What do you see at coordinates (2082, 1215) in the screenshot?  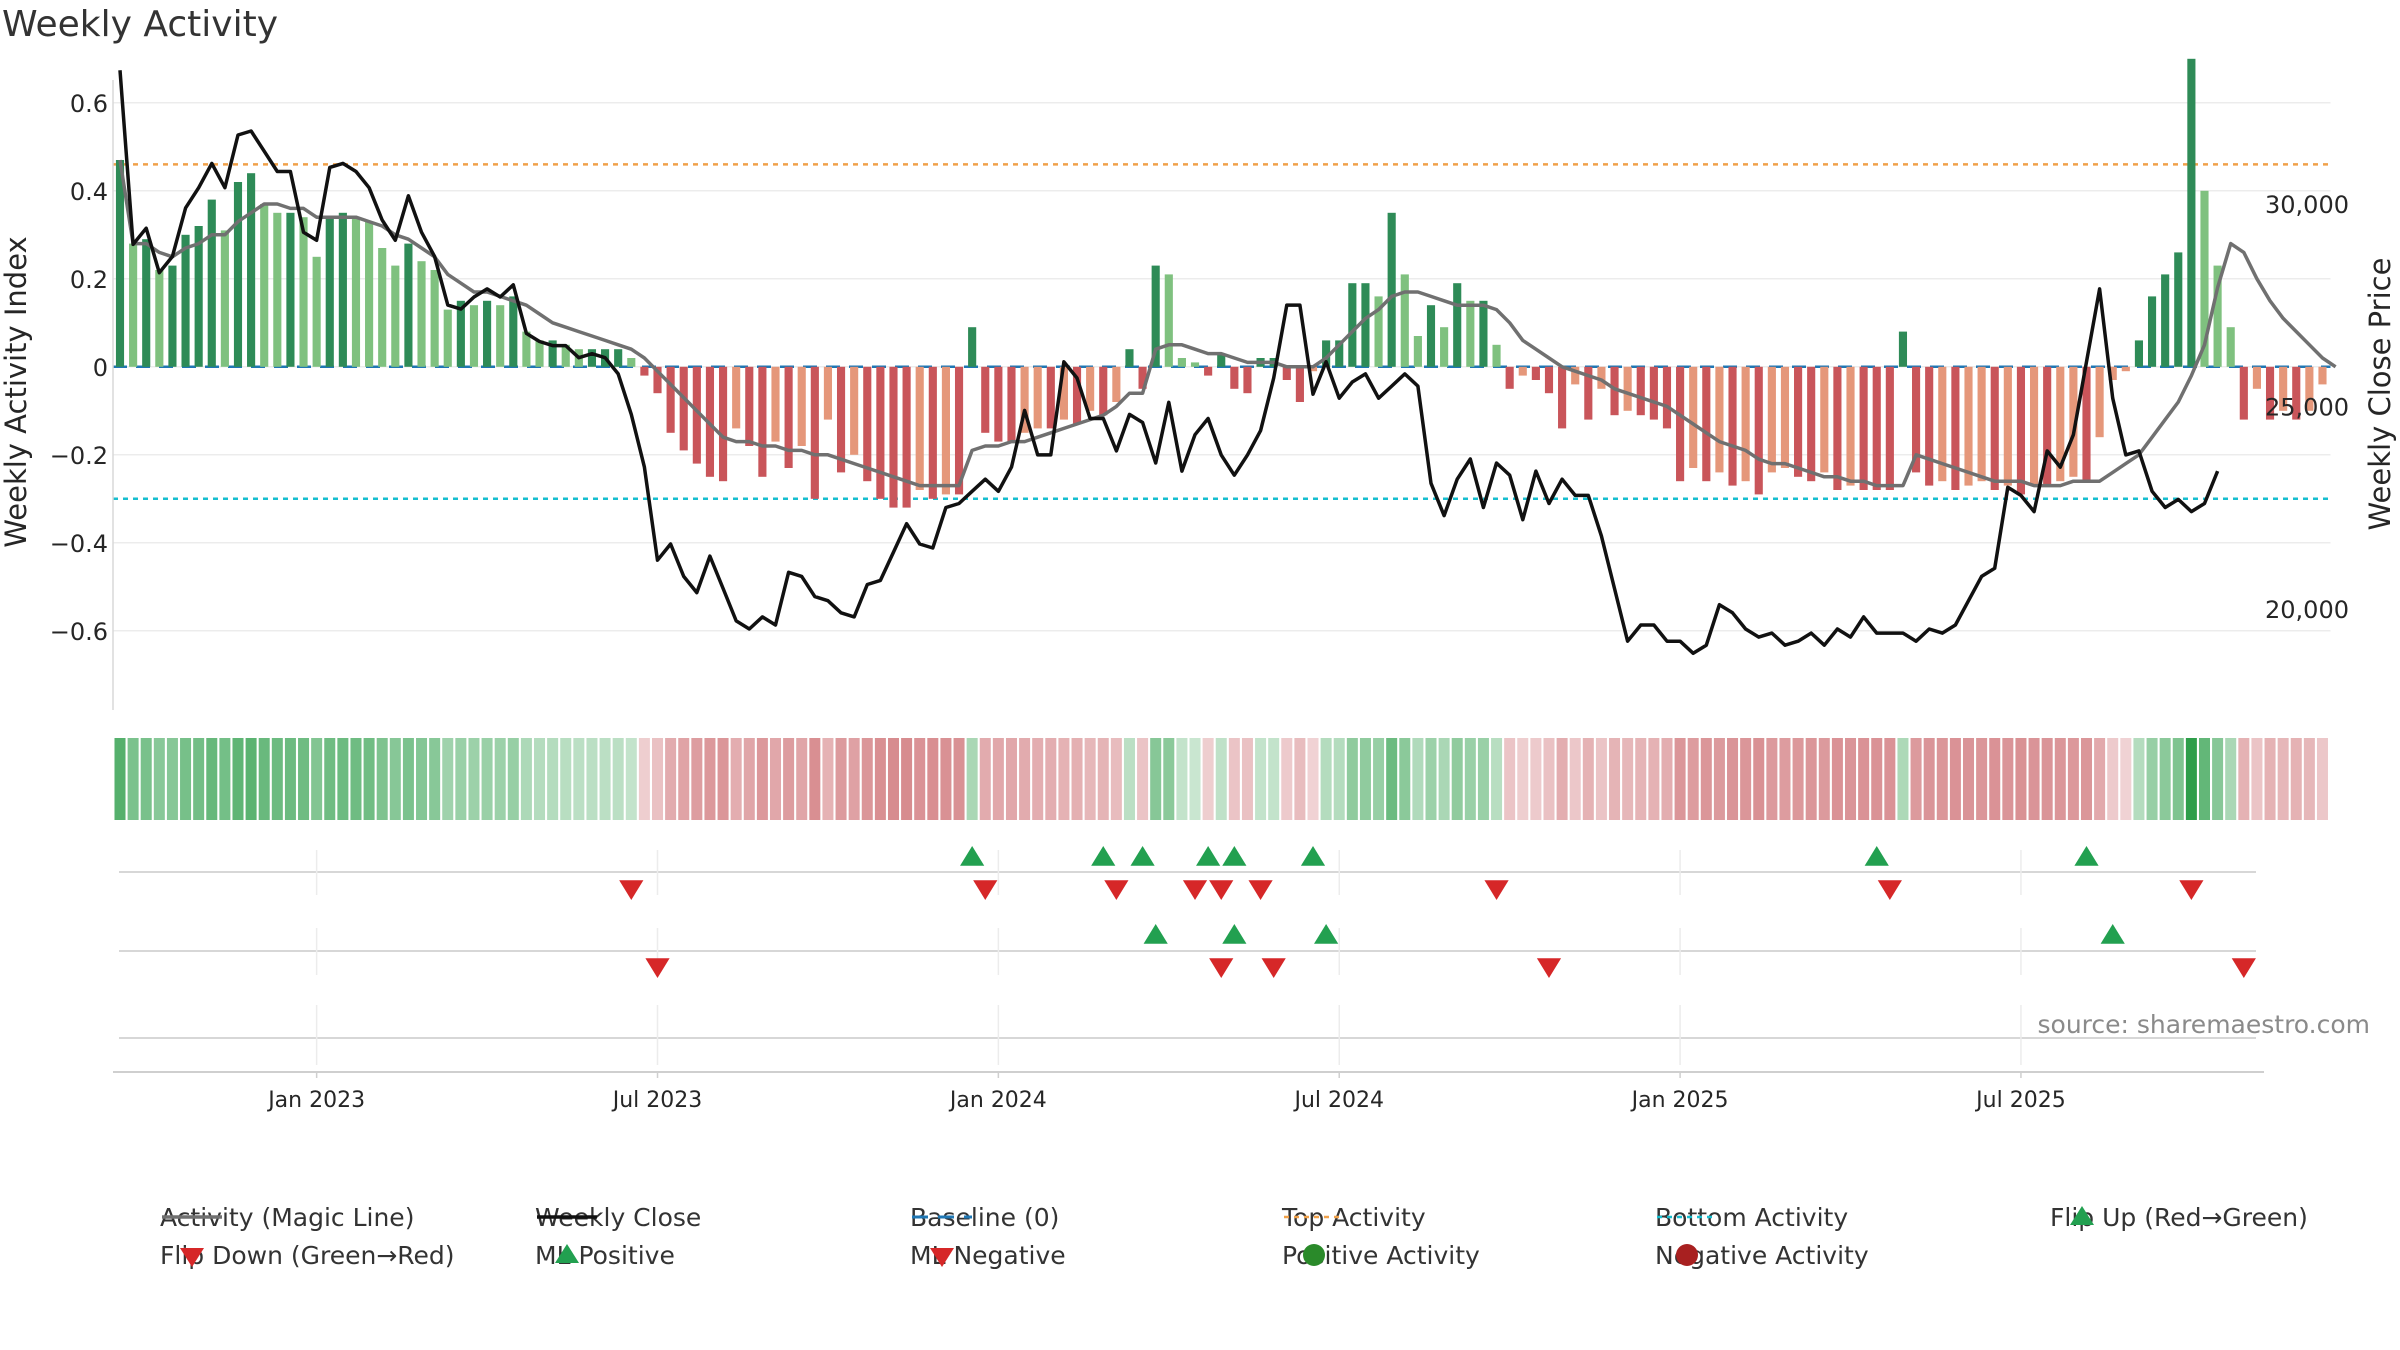 I see `tri-up-green-legend-icon` at bounding box center [2082, 1215].